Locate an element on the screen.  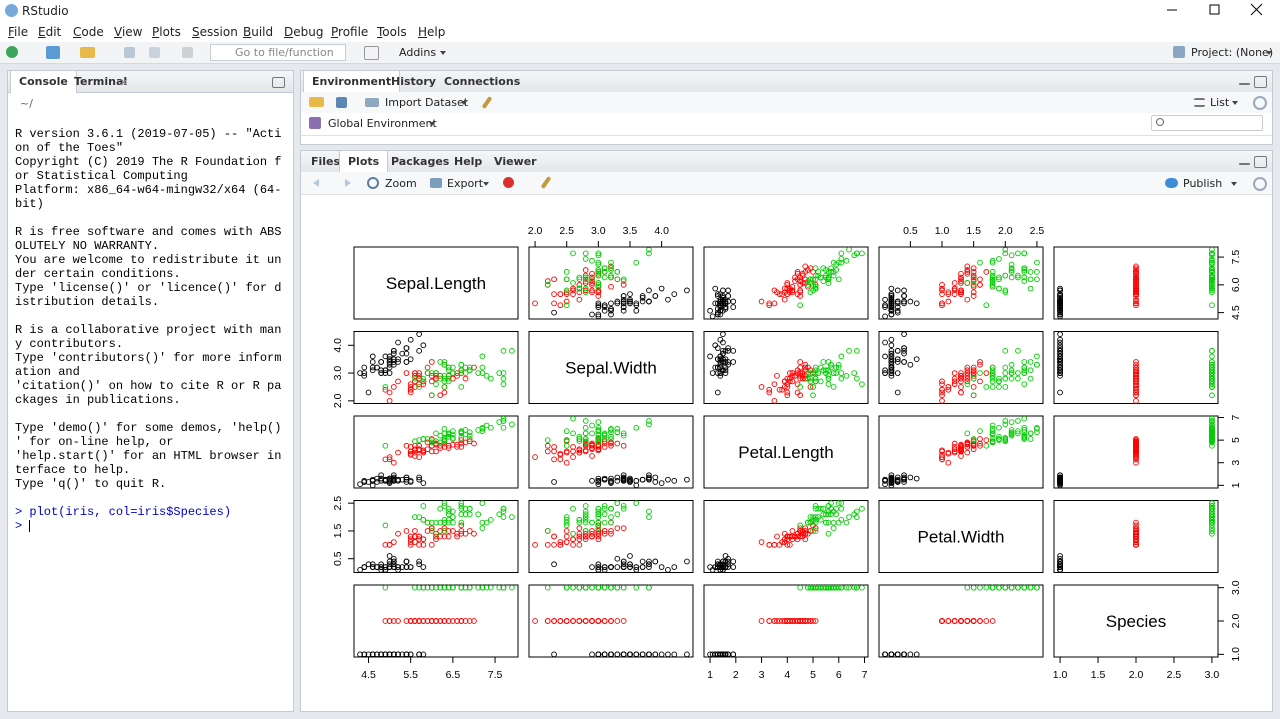
export-icon is located at coordinates (436, 183).